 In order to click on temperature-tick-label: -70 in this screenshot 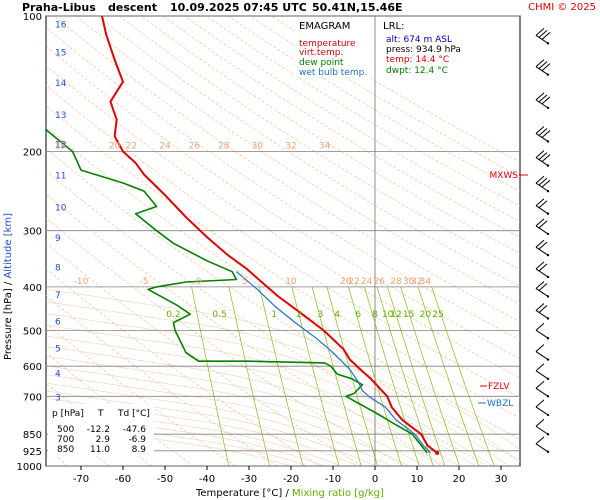, I will do `click(81, 479)`.